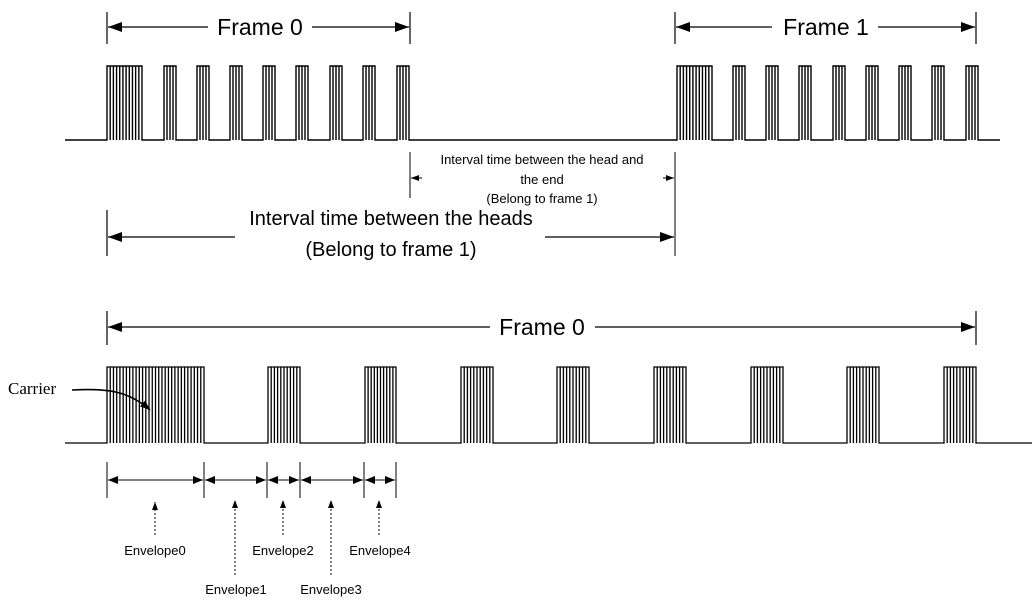  I want to click on bottom-frame0-label: Frame 0, so click(542, 327).